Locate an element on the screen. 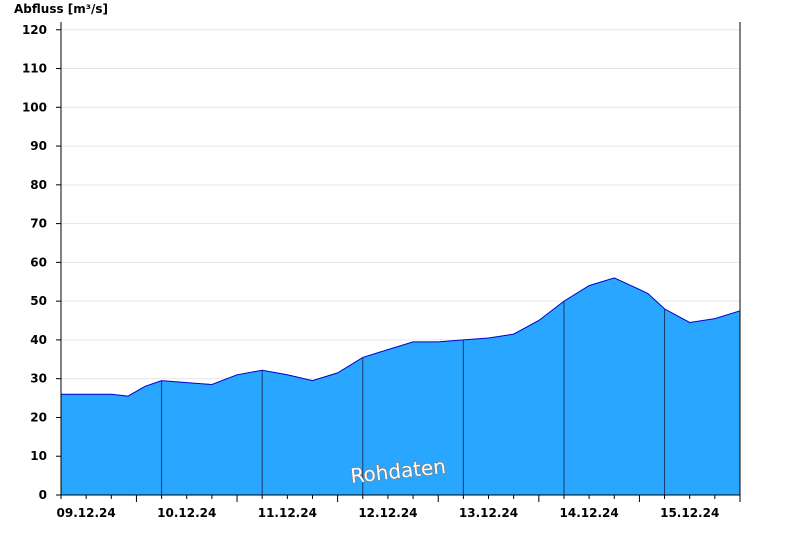  x-tick-label: 15.12.24 is located at coordinates (689, 513).